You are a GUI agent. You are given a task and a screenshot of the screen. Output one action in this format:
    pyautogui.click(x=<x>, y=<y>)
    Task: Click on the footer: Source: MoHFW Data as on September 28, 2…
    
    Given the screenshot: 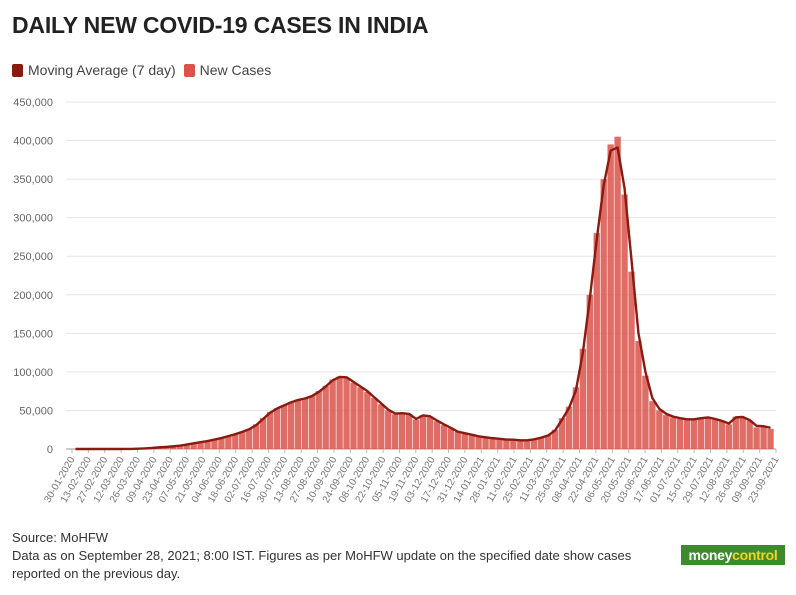 What is the action you would take?
    pyautogui.click(x=321, y=556)
    